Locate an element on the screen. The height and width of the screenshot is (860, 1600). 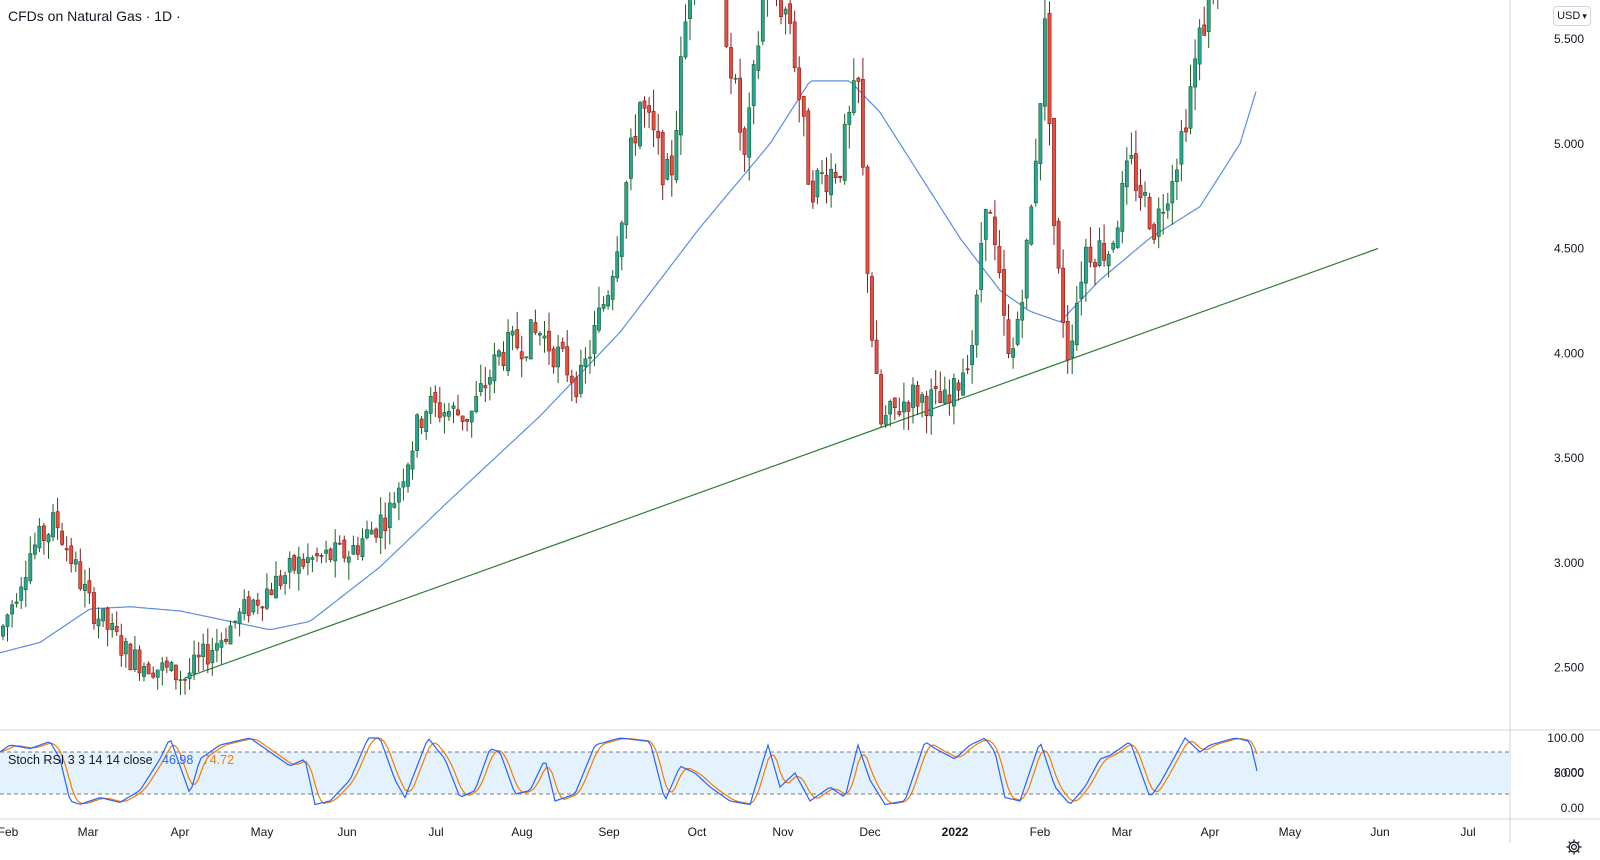
chart-title: CFDs on Natural Gas · 1D · is located at coordinates (94, 16).